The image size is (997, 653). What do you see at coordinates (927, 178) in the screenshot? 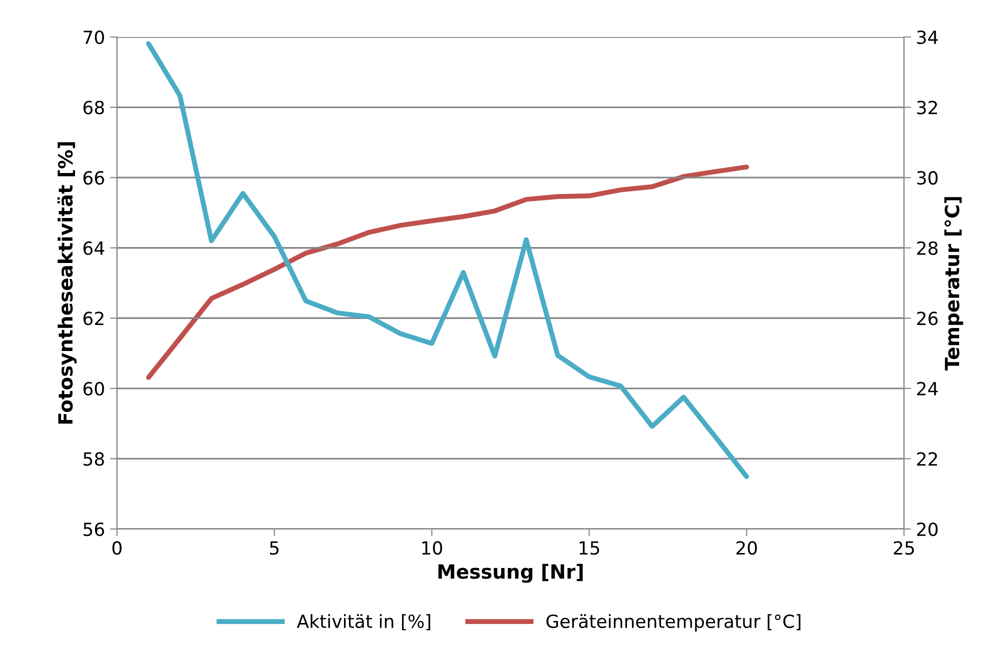
I see `y2-tick-label: 30` at bounding box center [927, 178].